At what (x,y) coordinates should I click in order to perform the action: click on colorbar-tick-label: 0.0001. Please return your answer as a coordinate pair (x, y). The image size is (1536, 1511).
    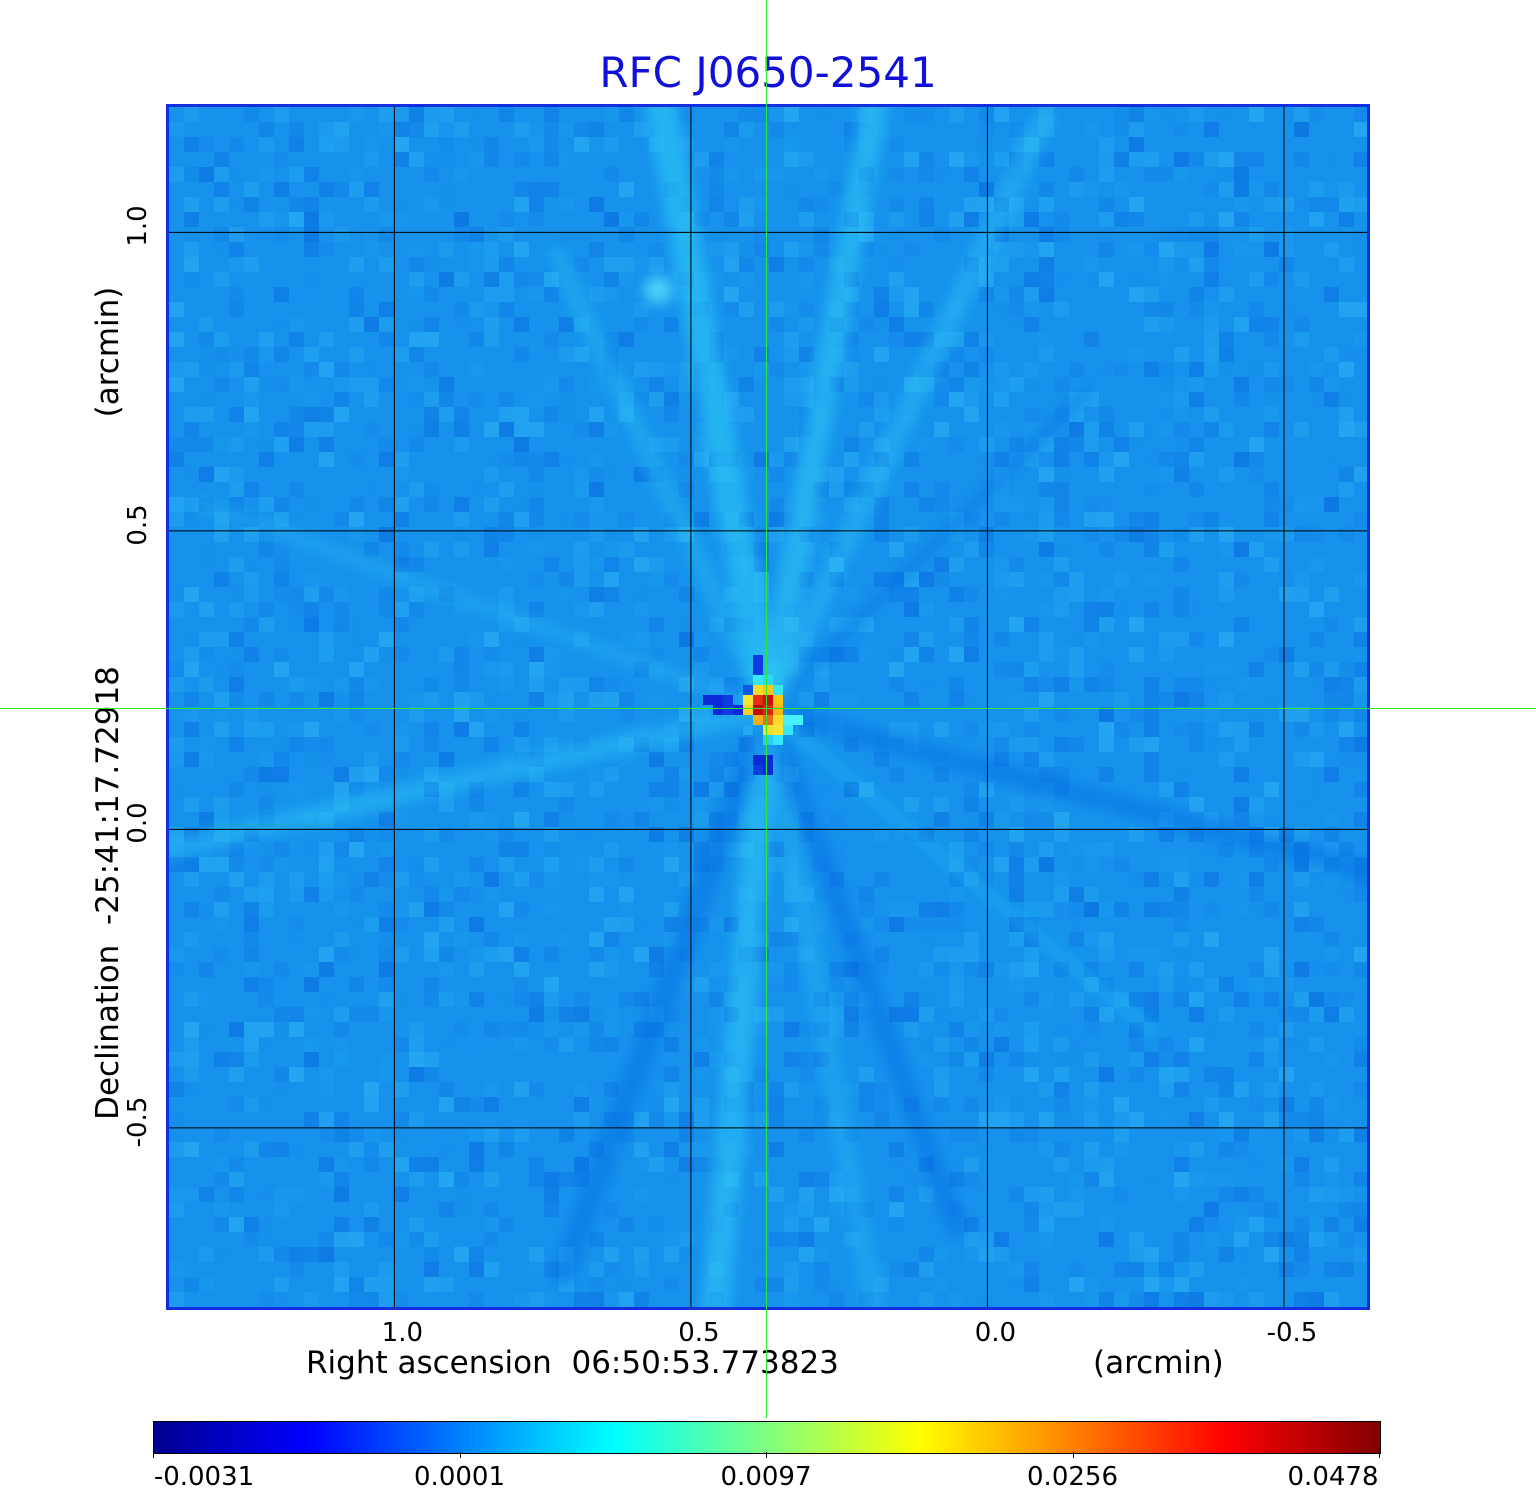
    Looking at the image, I should click on (459, 1477).